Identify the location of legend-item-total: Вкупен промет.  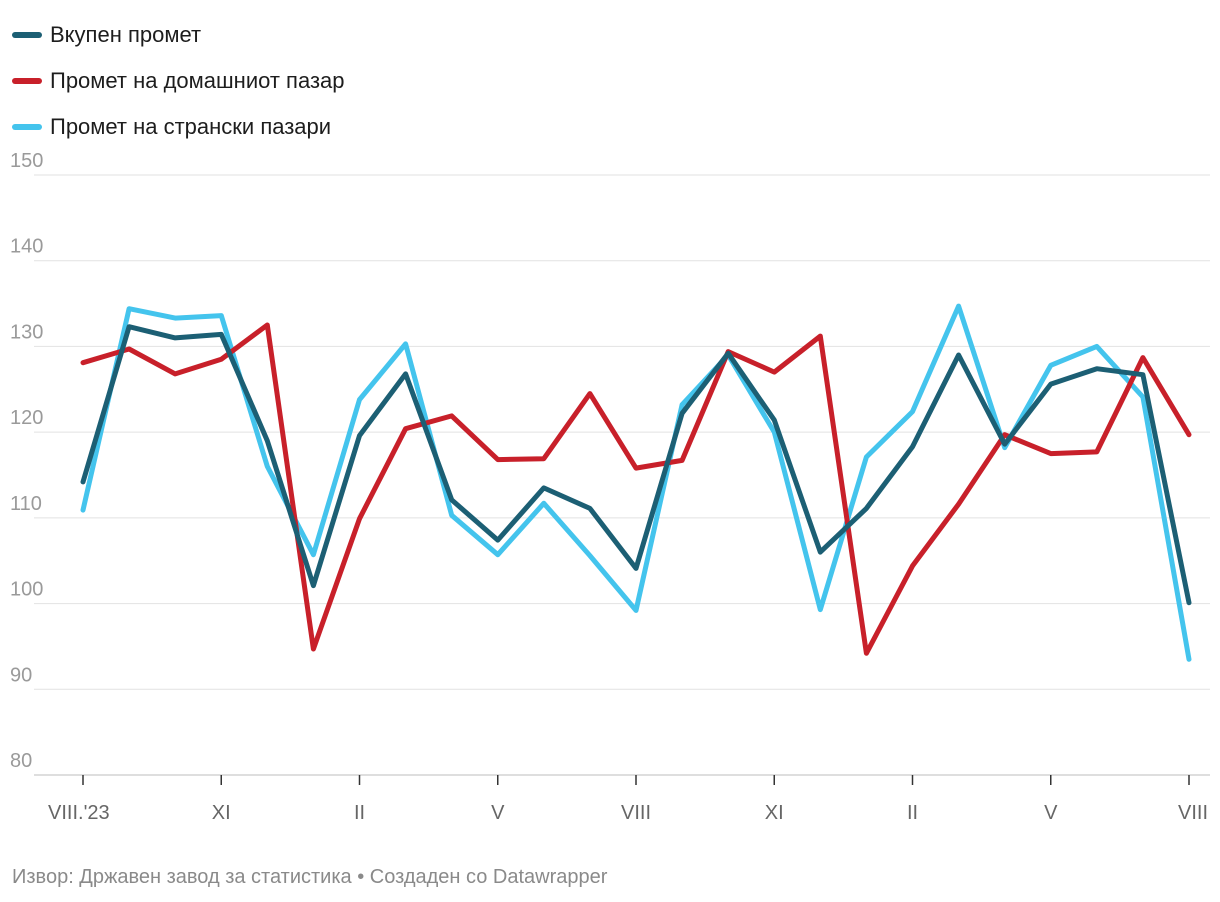
(178, 35).